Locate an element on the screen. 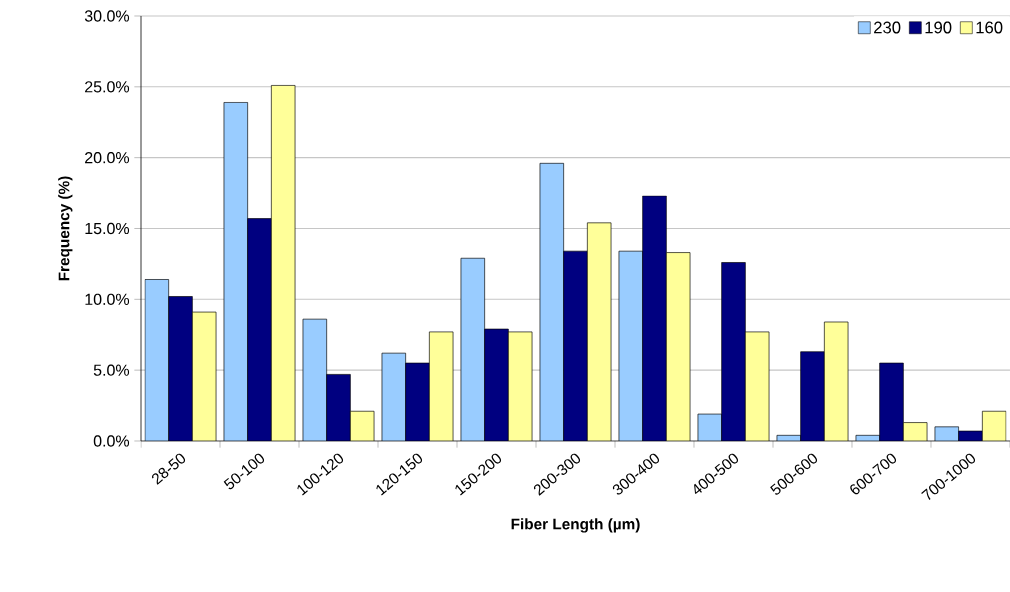 The height and width of the screenshot is (592, 1010). x-axis-title: Fiber Length (µm) is located at coordinates (575, 525).